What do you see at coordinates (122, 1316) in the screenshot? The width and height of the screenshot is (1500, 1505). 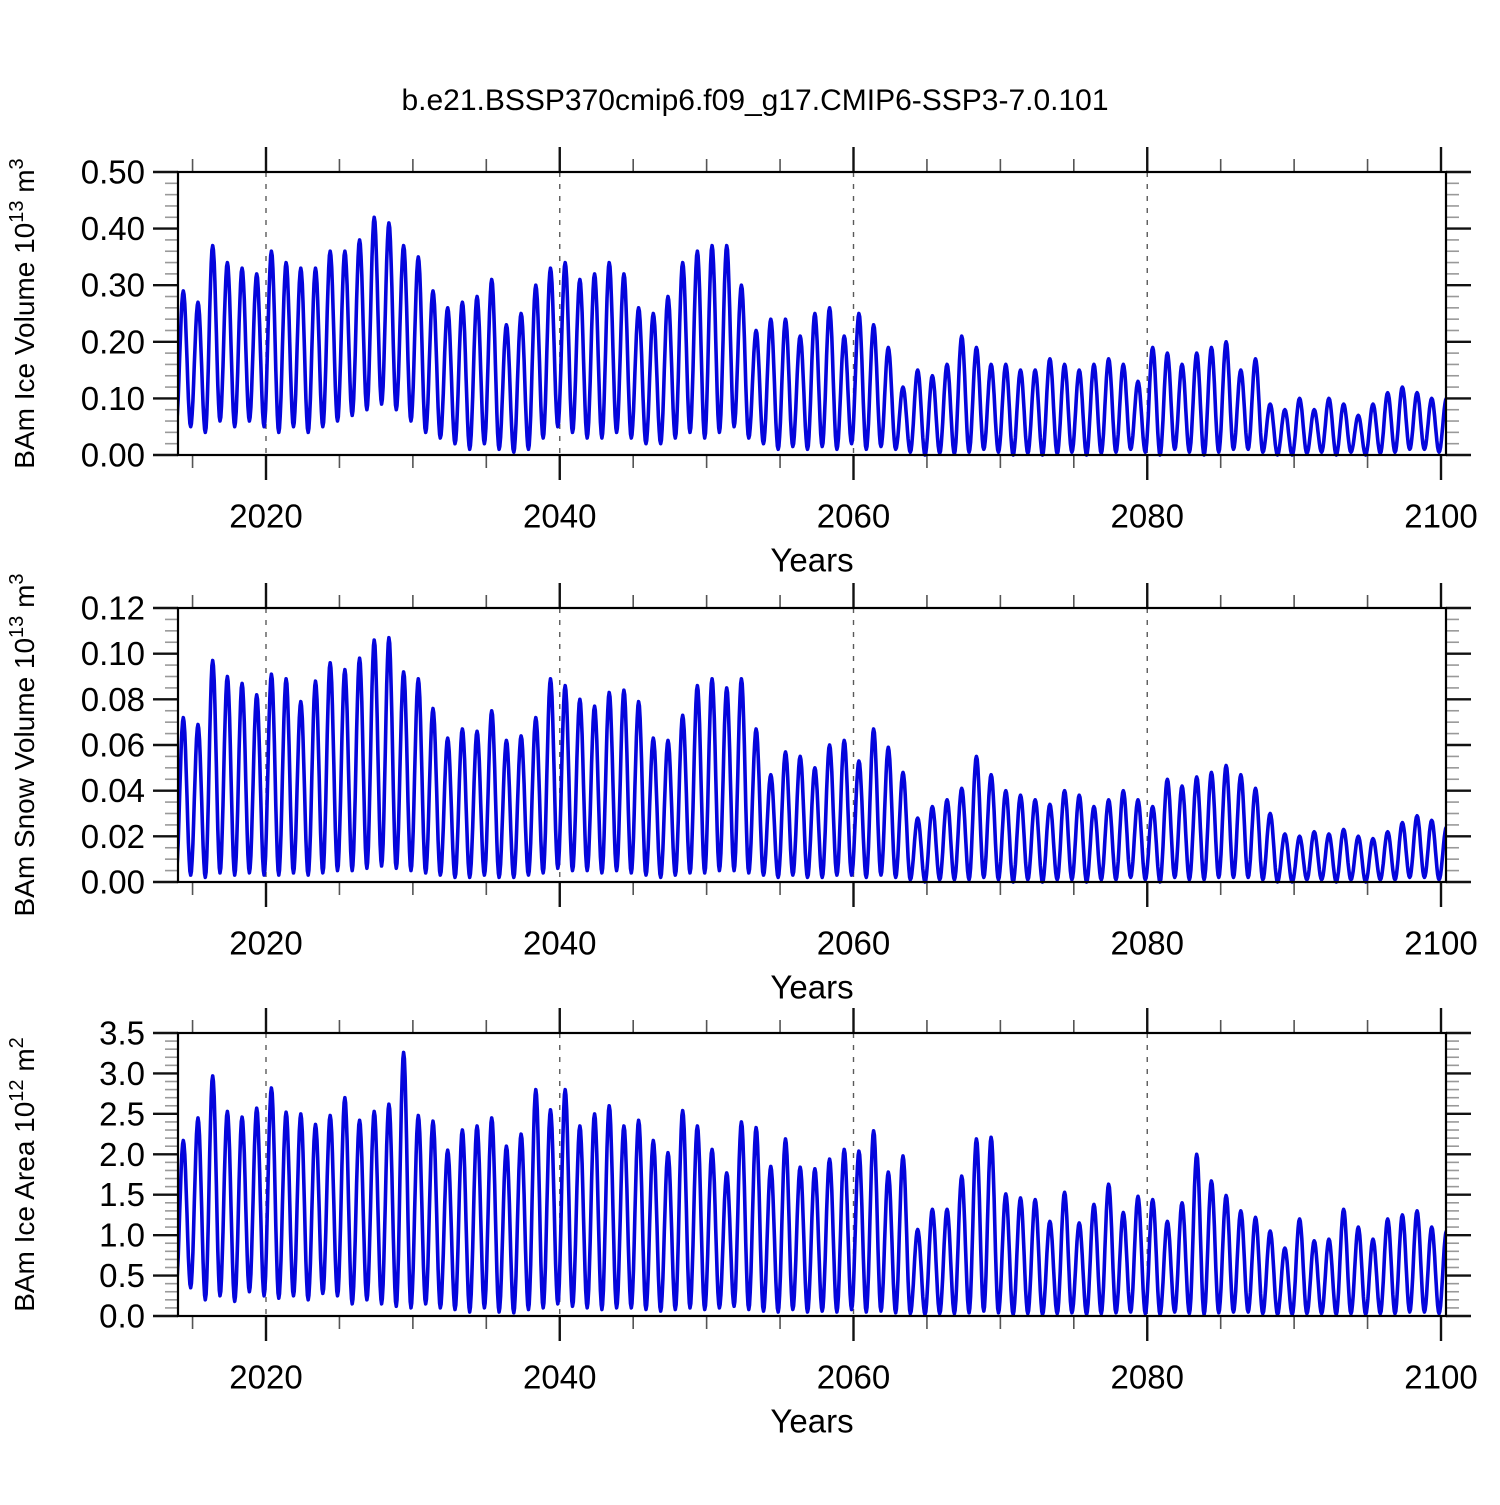 I see `y-tick-label: 0.0` at bounding box center [122, 1316].